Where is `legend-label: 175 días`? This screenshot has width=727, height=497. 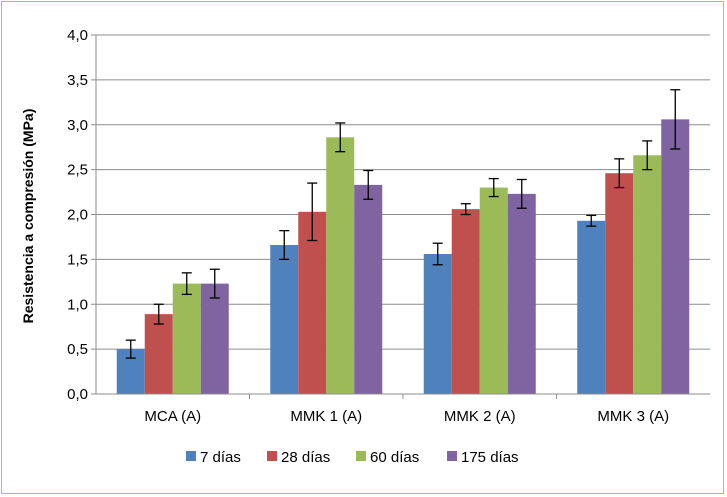
legend-label: 175 días is located at coordinates (490, 457).